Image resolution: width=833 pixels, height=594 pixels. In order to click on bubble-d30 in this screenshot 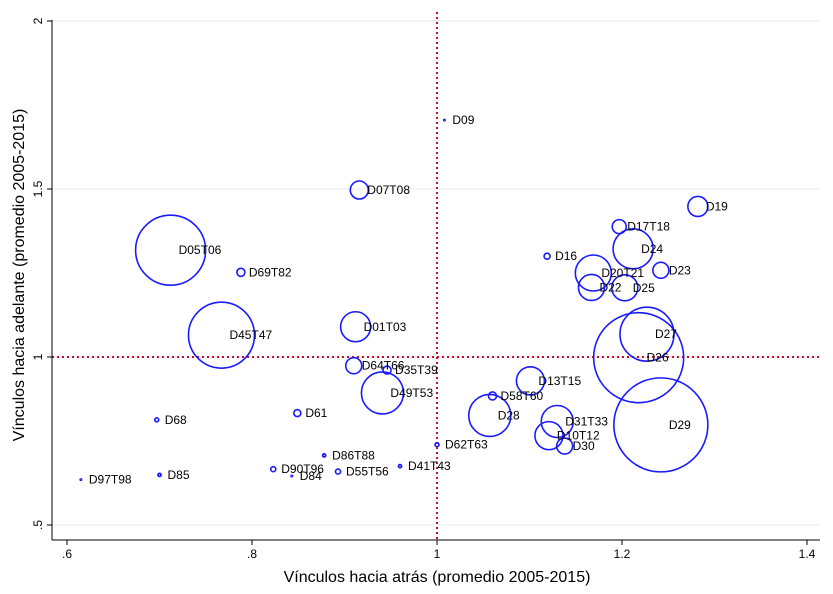, I will do `click(564, 446)`.